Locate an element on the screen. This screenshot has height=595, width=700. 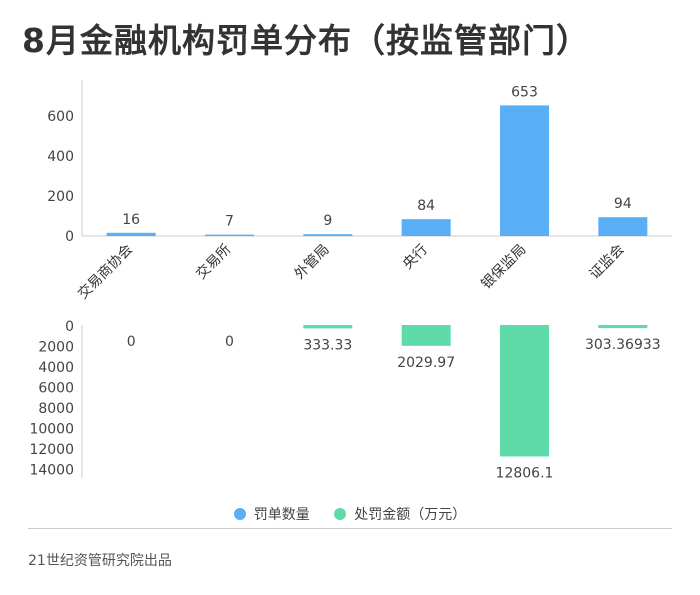
y-tick-label-top: 400 is located at coordinates (60, 157).